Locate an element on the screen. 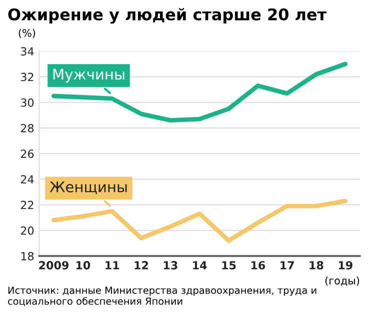 This screenshot has height=320, width=373. x-tick-label: 12 is located at coordinates (141, 265).